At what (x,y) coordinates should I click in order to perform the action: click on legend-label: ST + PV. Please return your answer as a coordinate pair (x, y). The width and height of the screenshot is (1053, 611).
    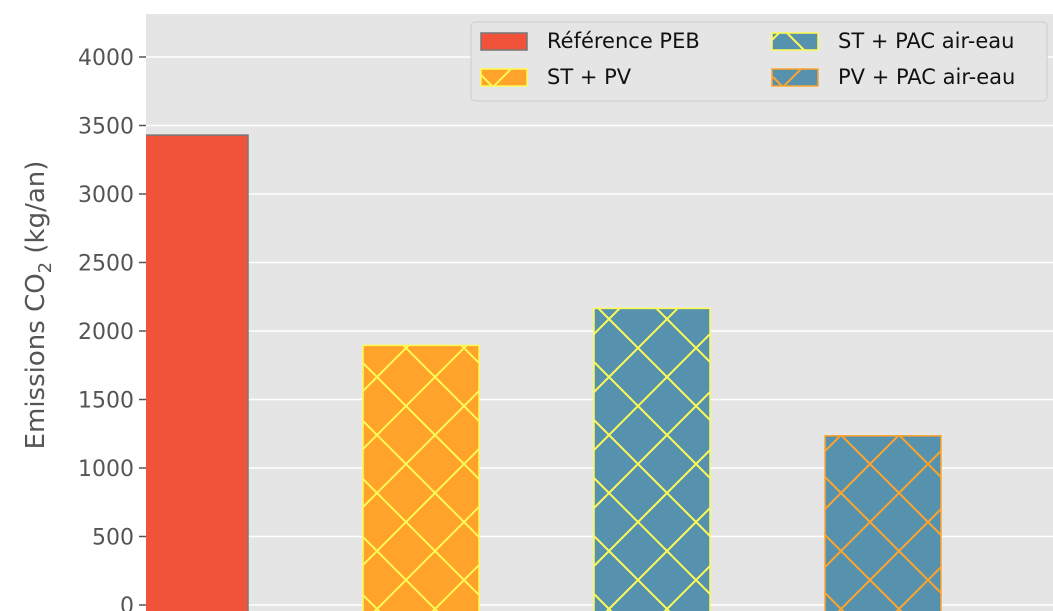
    Looking at the image, I should click on (589, 77).